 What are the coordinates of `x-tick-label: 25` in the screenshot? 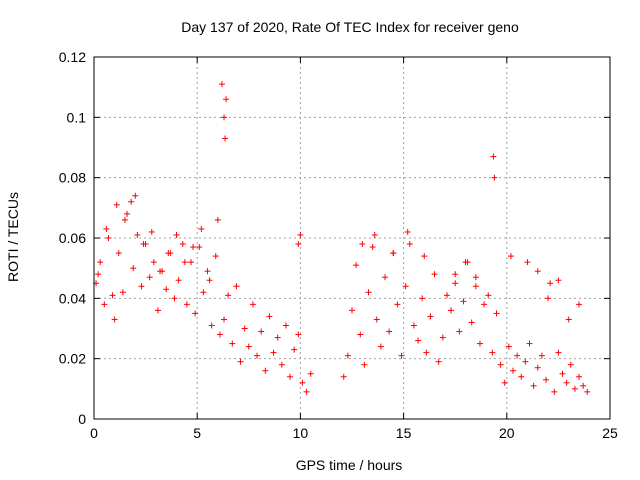 It's located at (610, 433).